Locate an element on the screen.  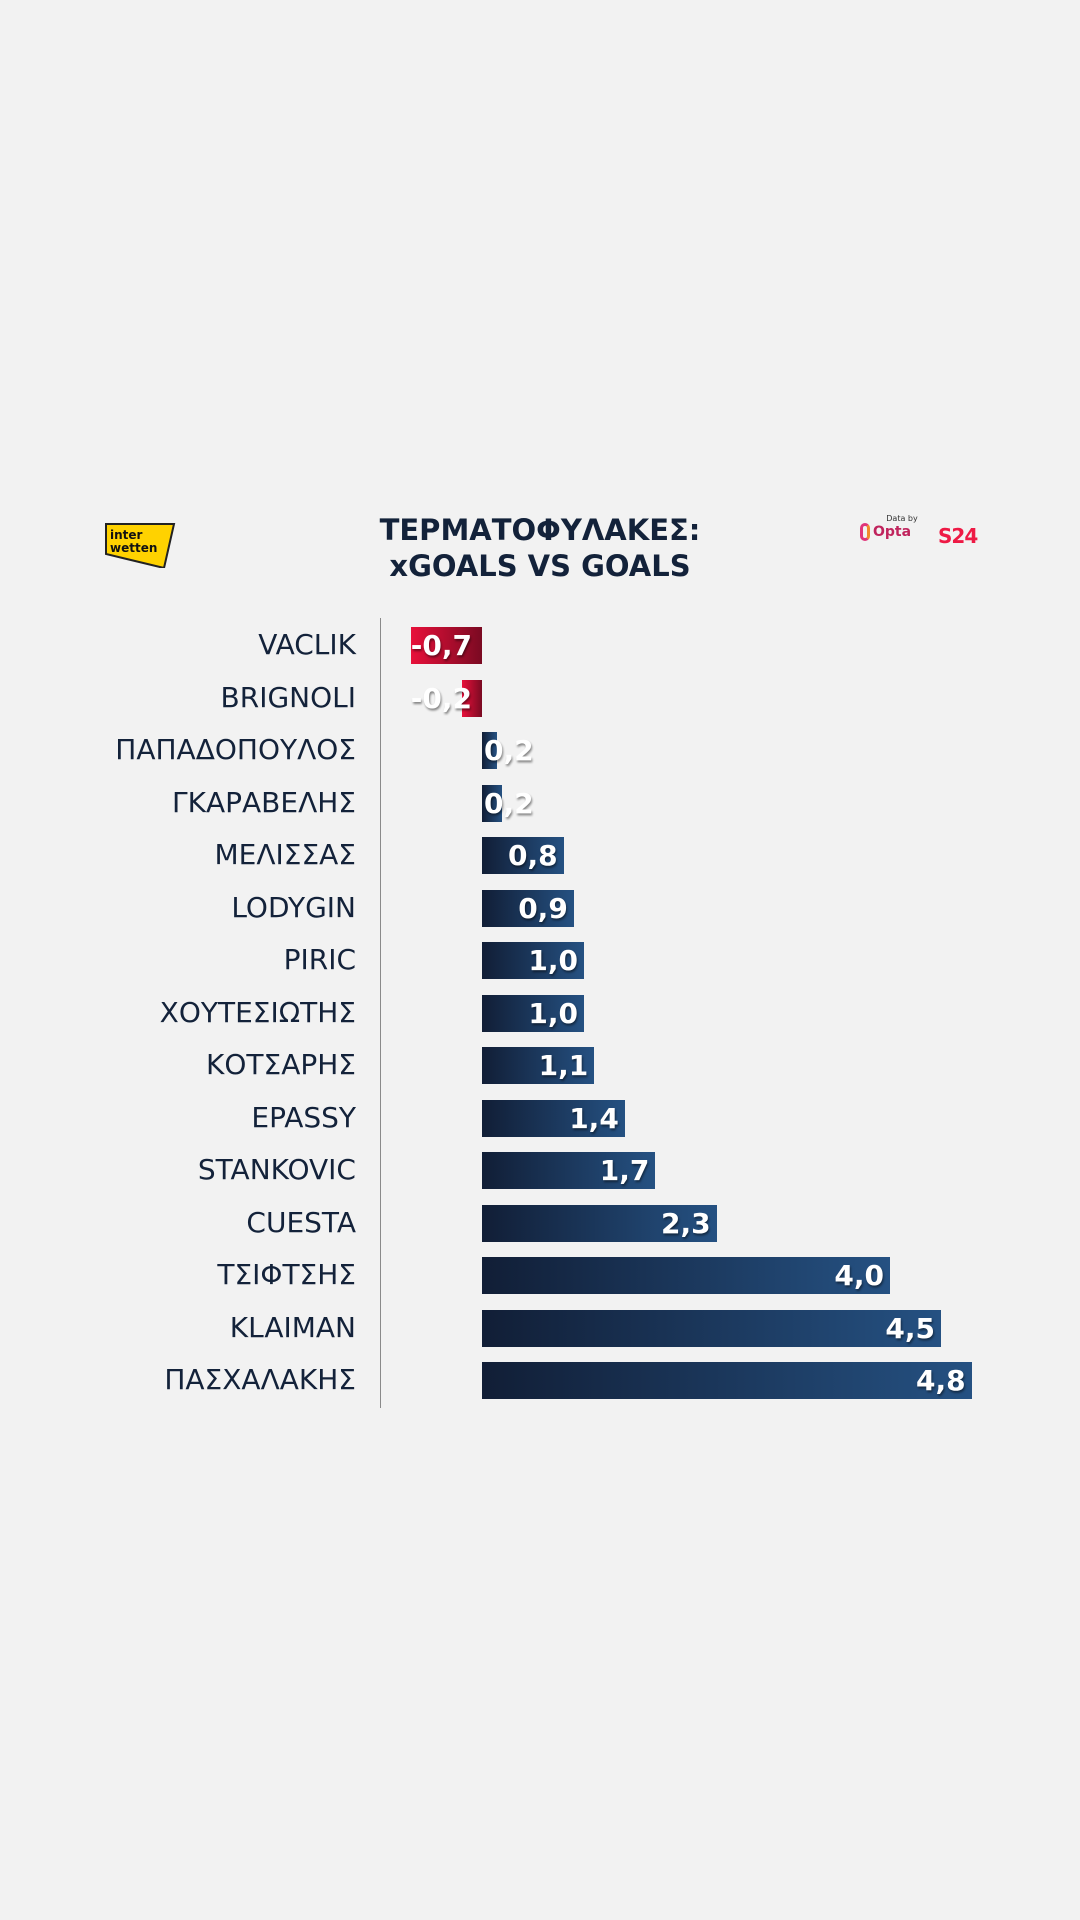
chart-title: ΤΕΡΜΑΤΟΦΥΛΑΚΕΣ: xGOALS VS GOALS is located at coordinates (540, 548).